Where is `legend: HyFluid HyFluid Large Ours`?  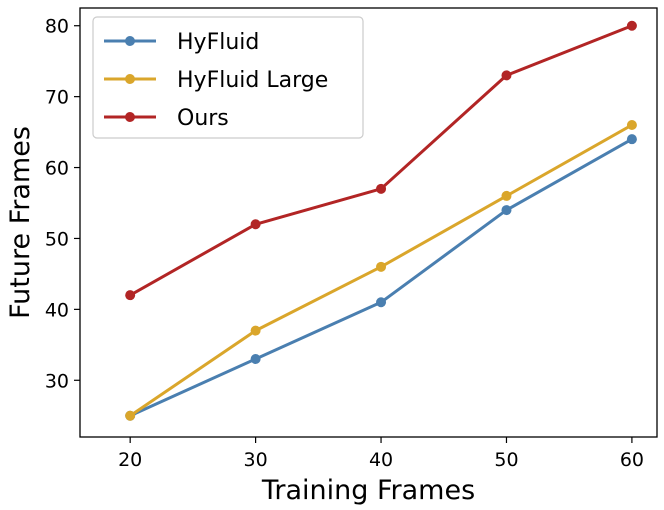 legend: HyFluid HyFluid Large Ours is located at coordinates (228, 77).